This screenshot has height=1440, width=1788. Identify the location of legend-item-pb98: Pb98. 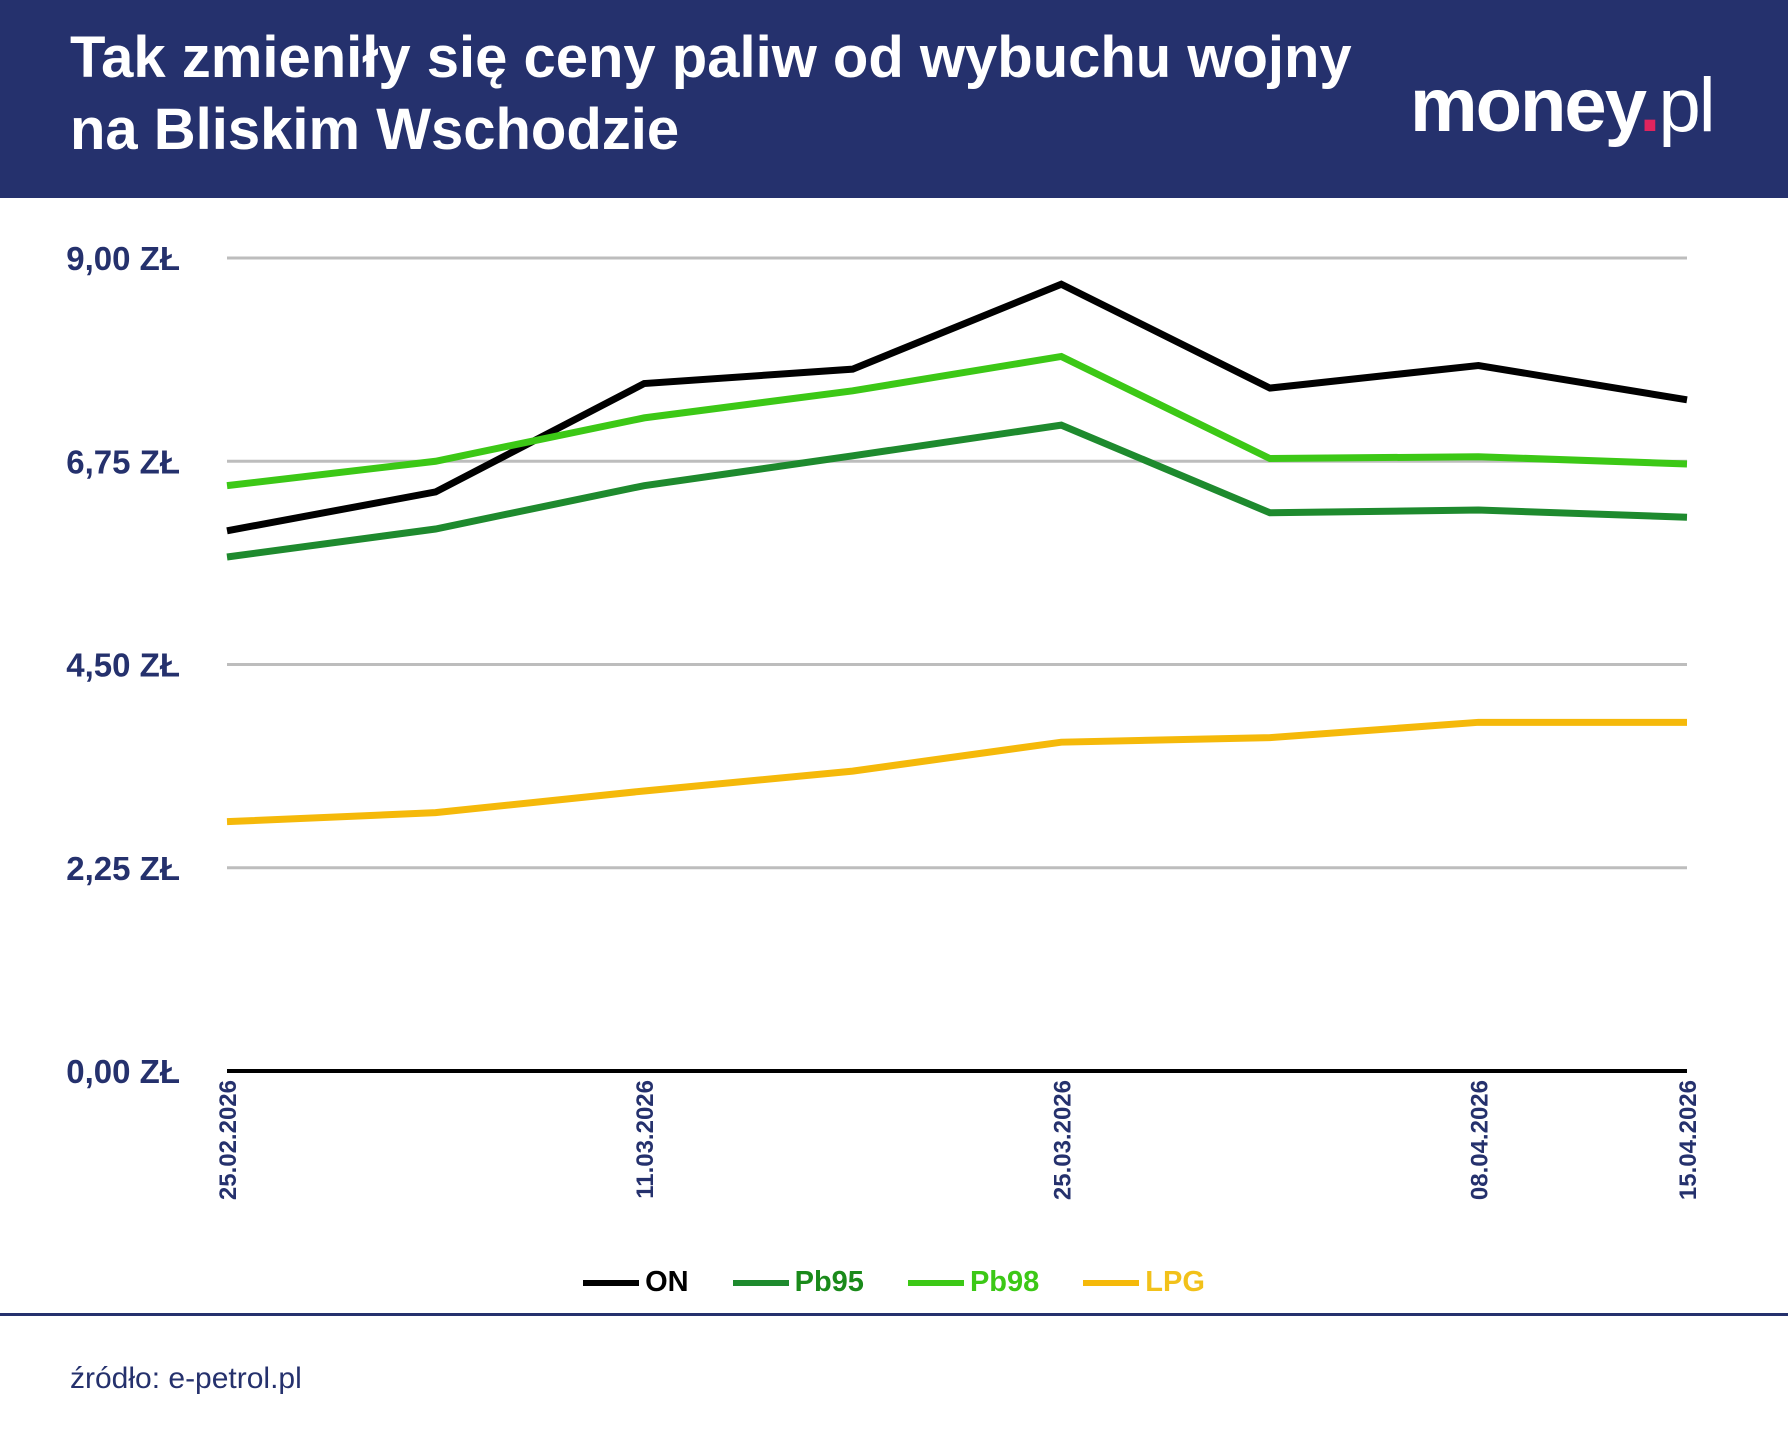
(973, 1282).